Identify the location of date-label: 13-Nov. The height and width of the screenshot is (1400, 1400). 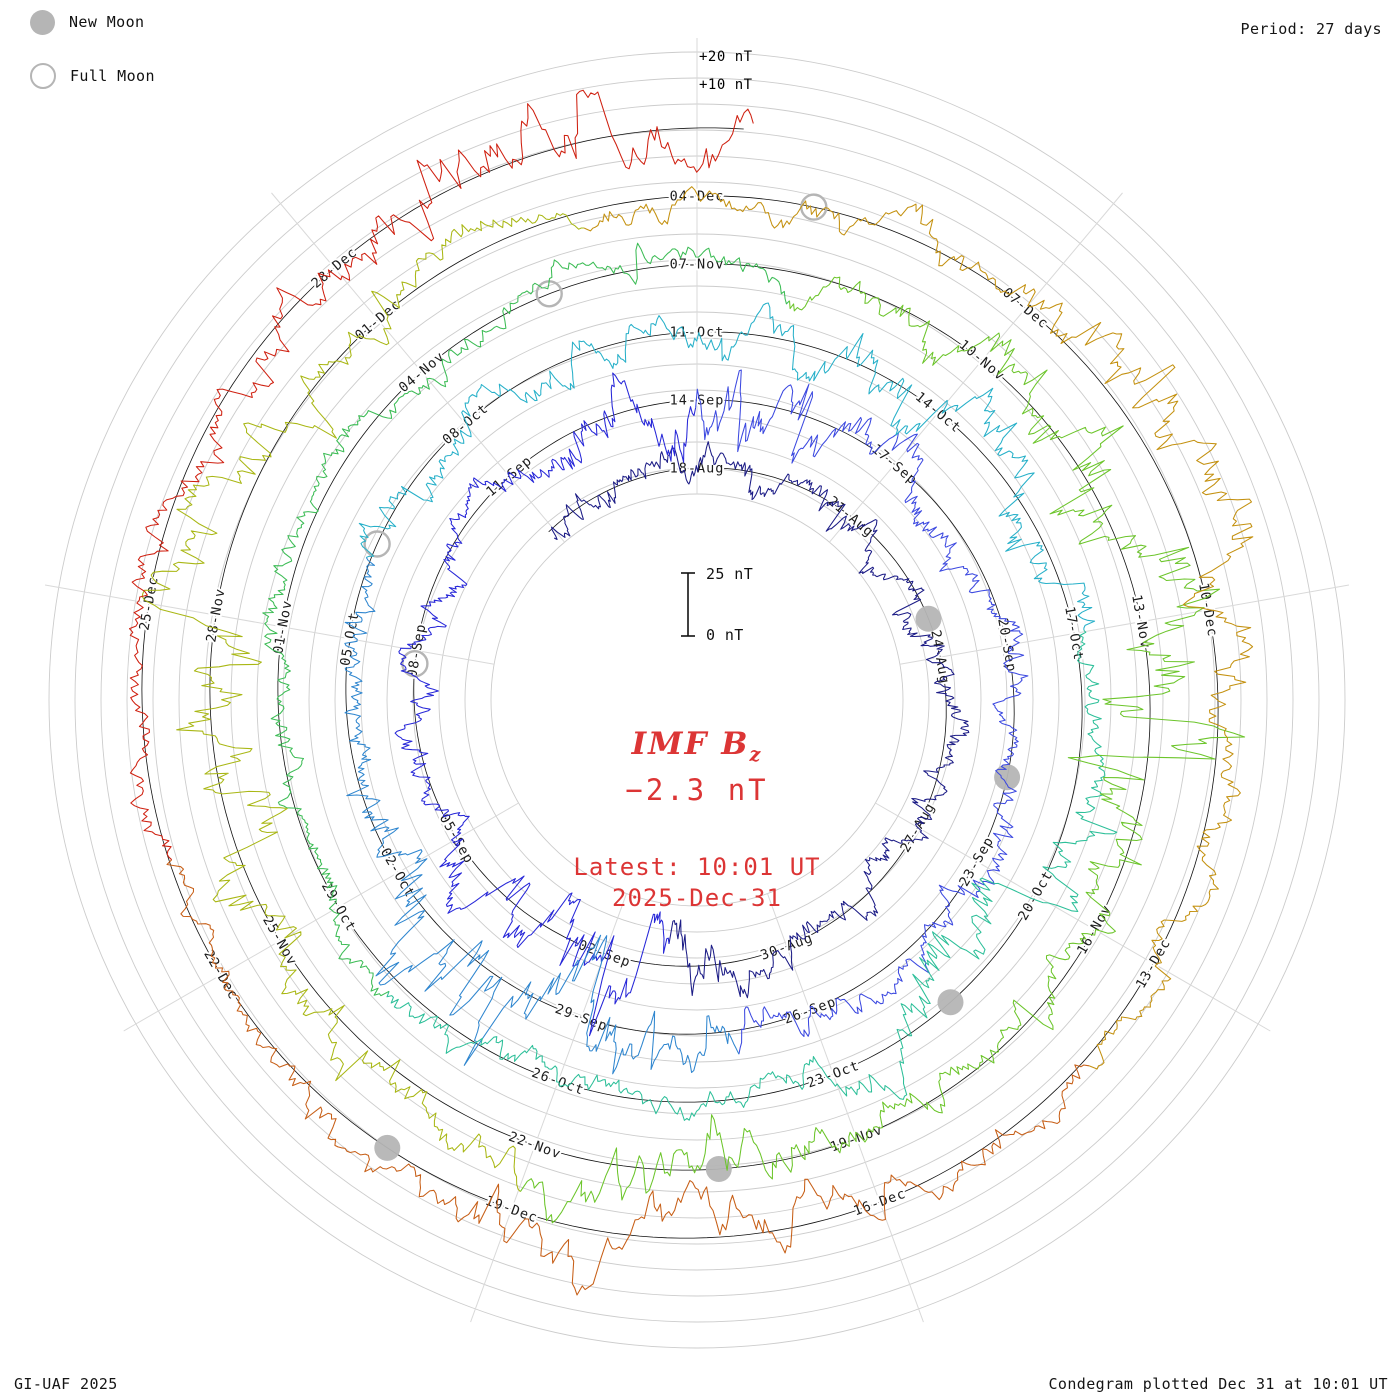
(1140, 621).